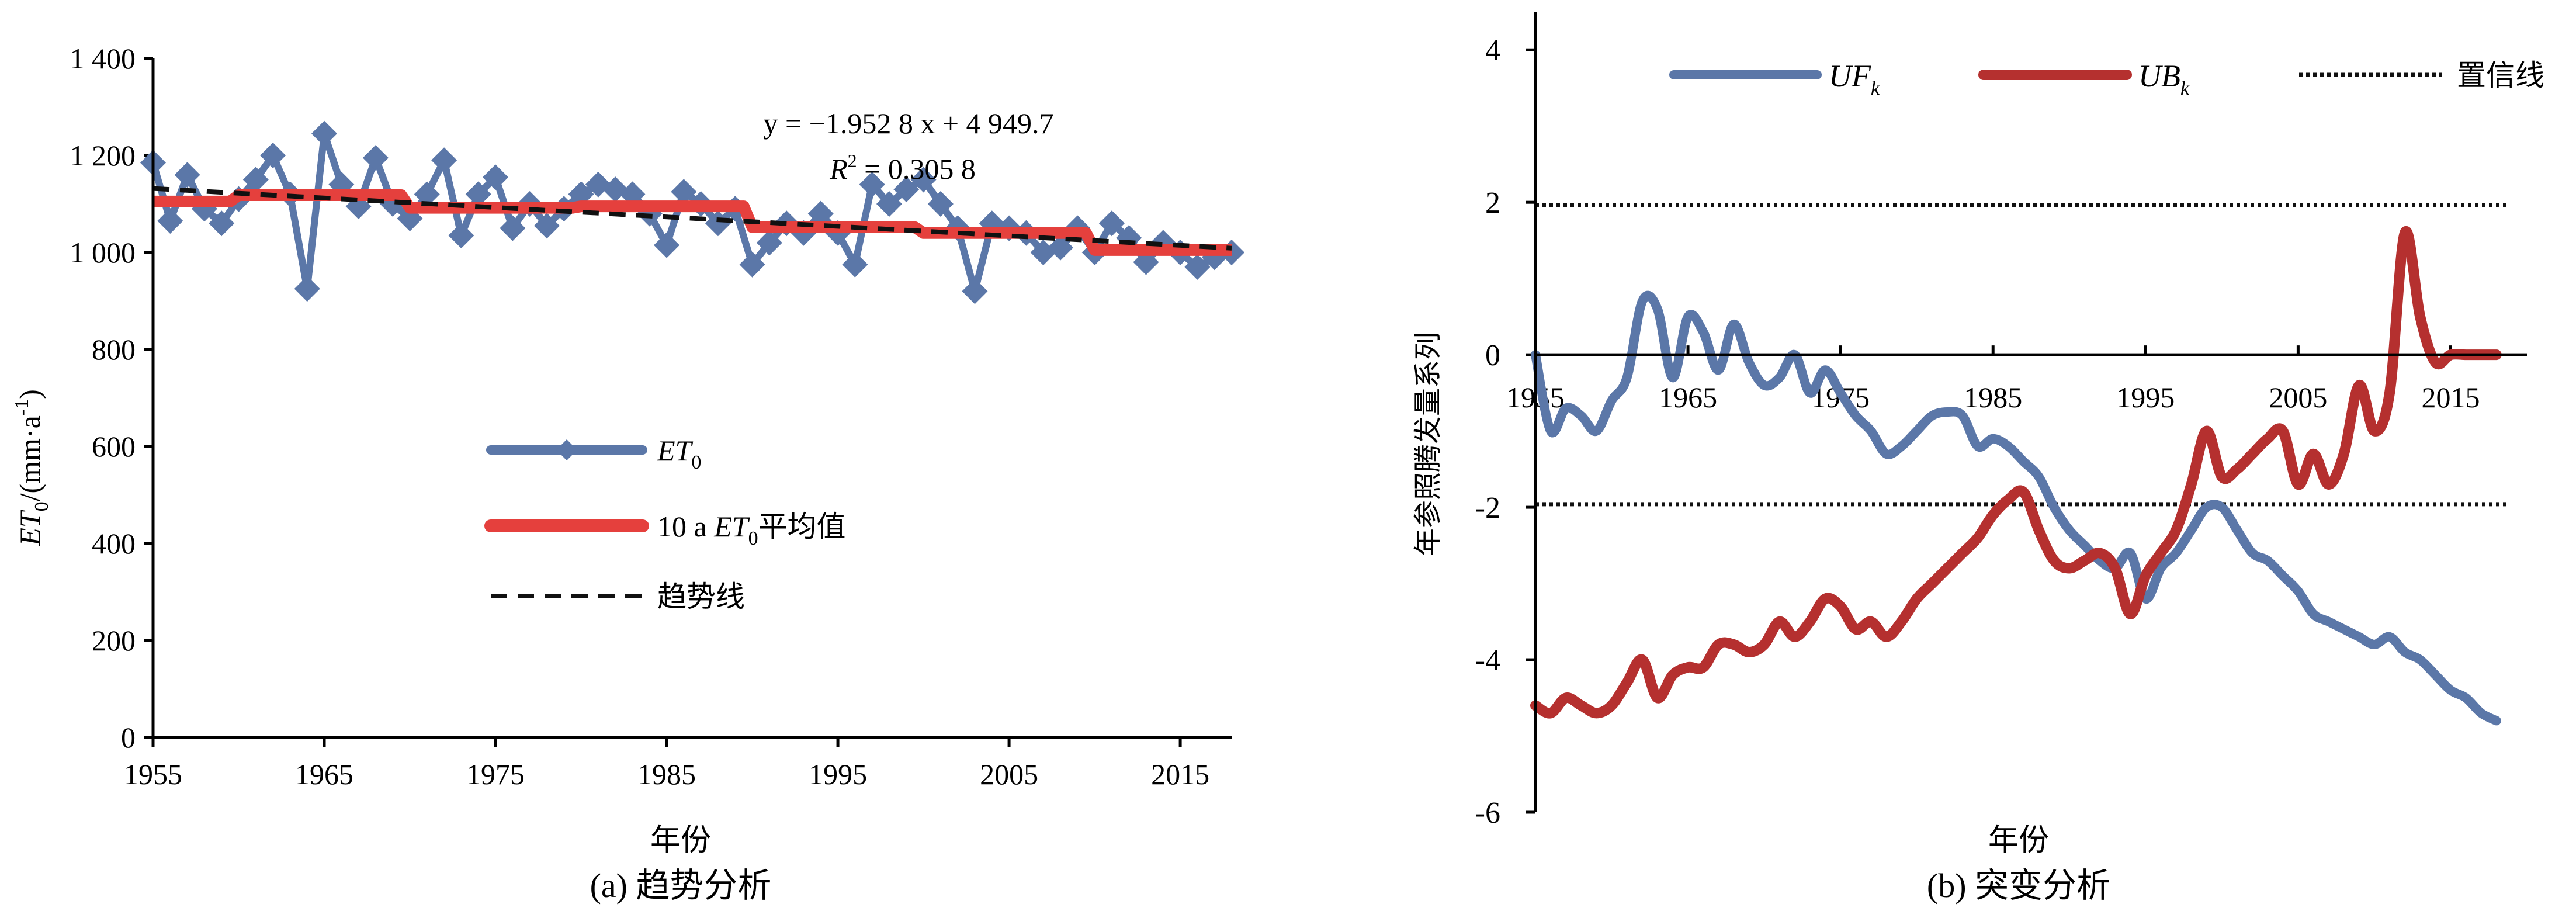 The image size is (2576, 918). Describe the element at coordinates (680, 840) in the screenshot. I see `panel-a-x-axis-label: 年份` at that location.